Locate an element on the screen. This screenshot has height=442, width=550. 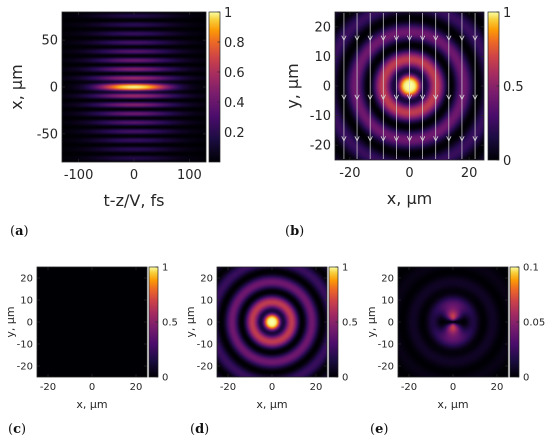
x-axis-label: t-z/V, fs is located at coordinates (134, 200).